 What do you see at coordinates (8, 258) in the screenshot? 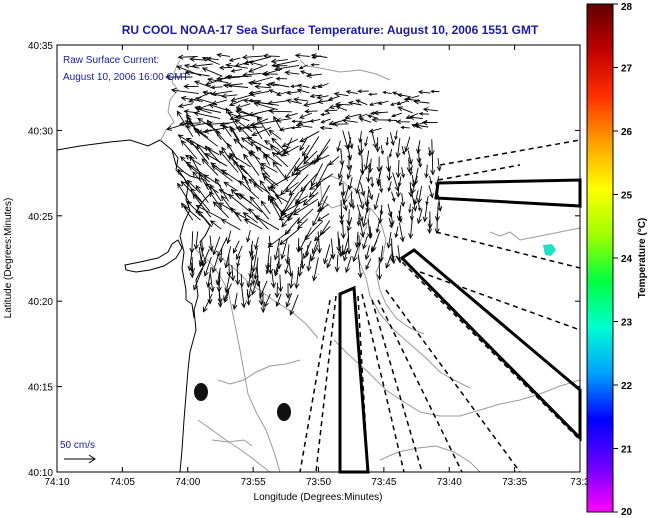
I see `y-axis-label: Latitude (Degrees:Minutes)` at bounding box center [8, 258].